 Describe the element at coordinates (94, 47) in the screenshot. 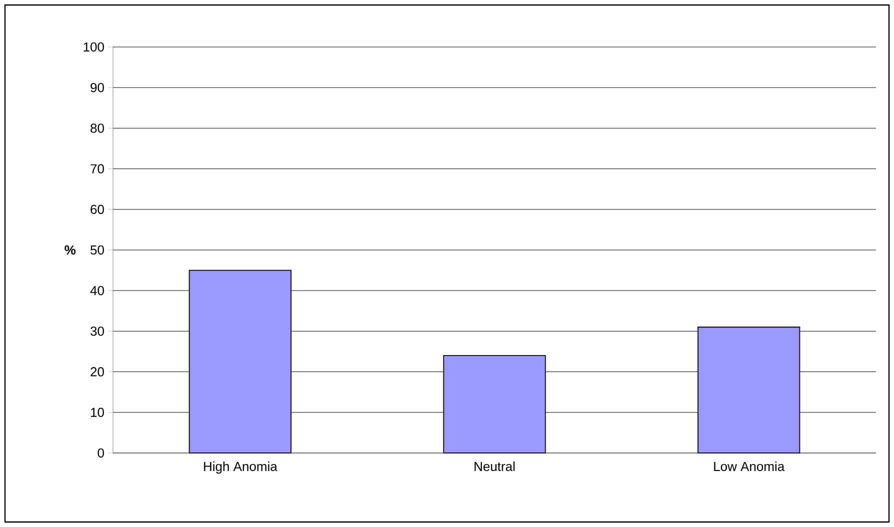

I see `y-tick-label: 100` at that location.